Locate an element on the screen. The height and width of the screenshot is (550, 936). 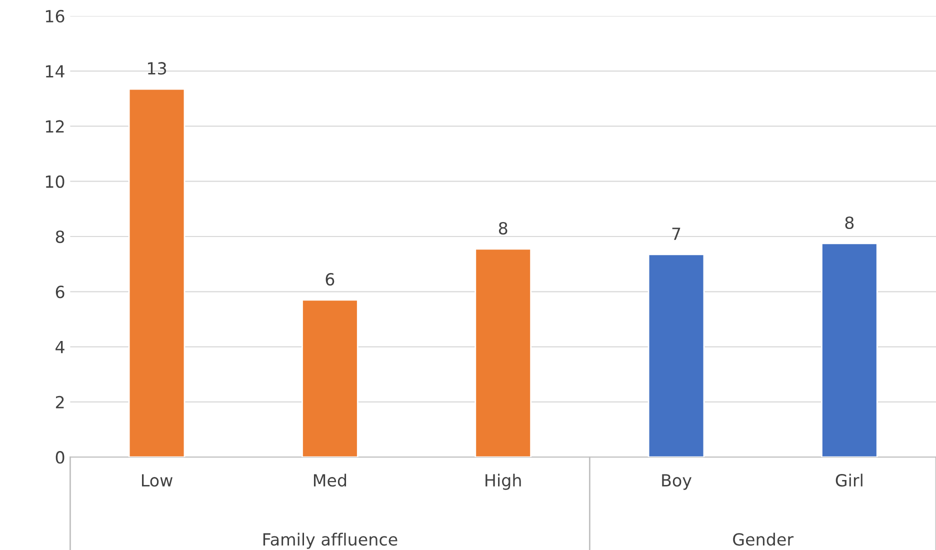
y-tick-label: 4 is located at coordinates (60, 347).